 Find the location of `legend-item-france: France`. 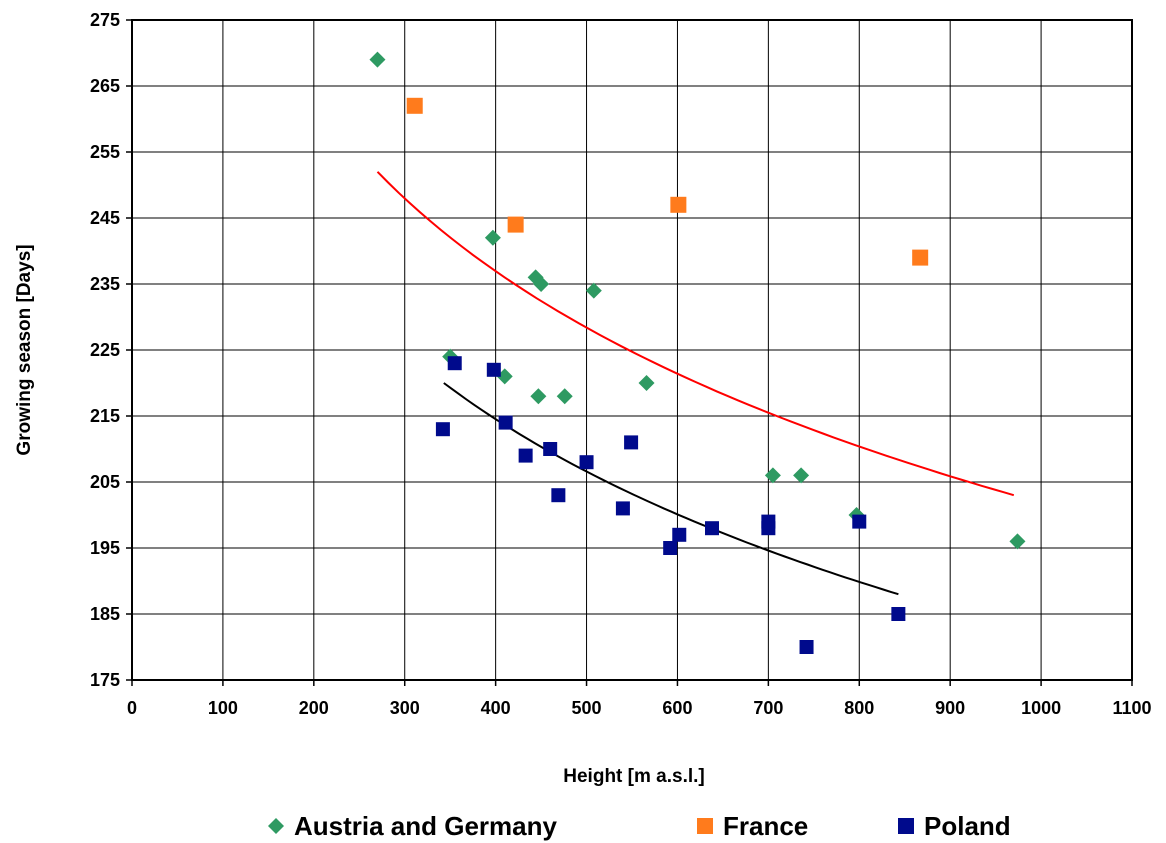

legend-item-france: France is located at coordinates (752, 826).